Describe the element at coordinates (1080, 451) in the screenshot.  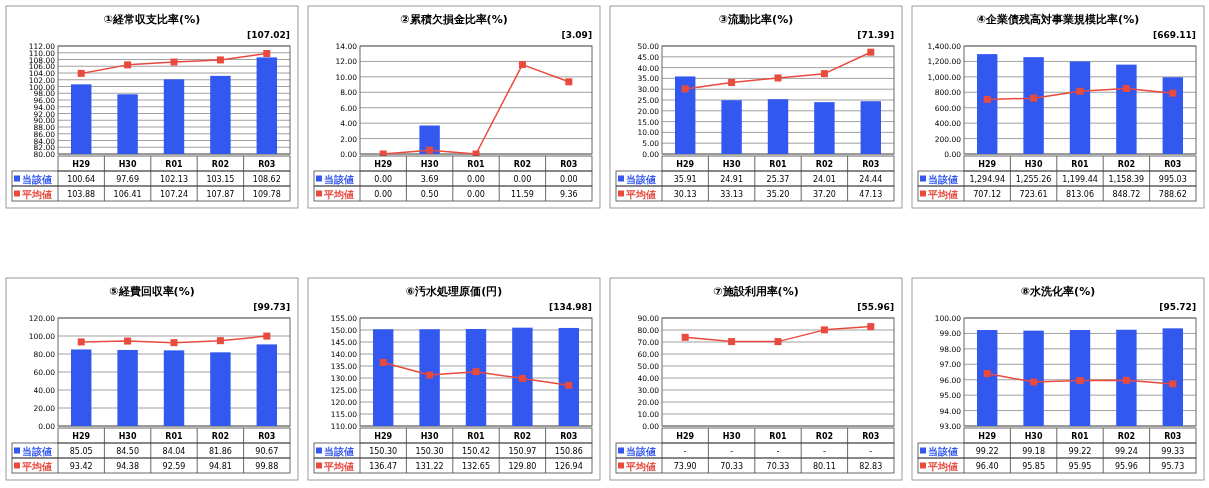
I see `data-label: 99.22` at that location.